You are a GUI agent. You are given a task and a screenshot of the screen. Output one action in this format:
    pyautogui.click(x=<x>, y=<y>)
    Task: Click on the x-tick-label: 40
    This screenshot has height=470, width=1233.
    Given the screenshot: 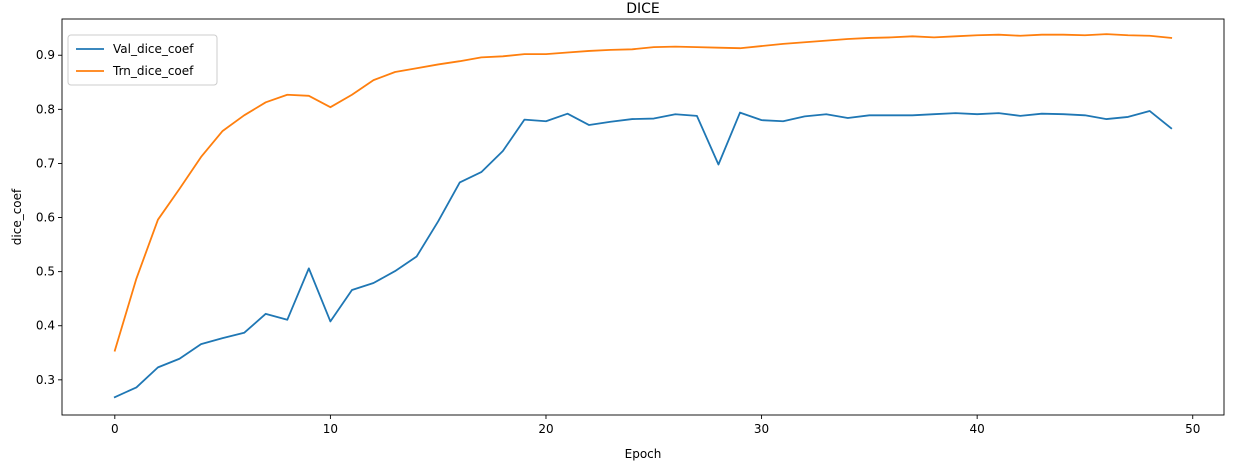 What is the action you would take?
    pyautogui.click(x=977, y=429)
    